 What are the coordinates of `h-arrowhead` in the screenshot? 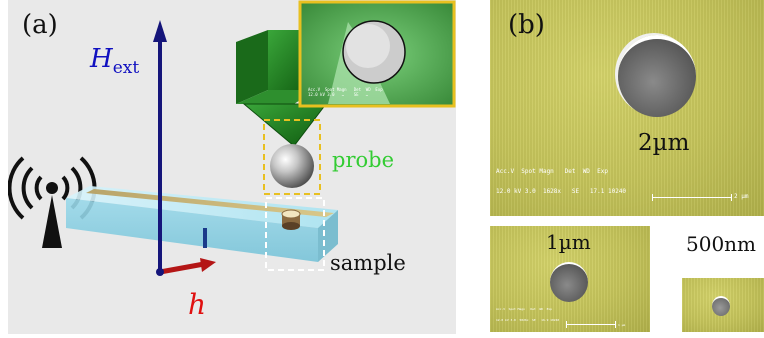 It's located at (208, 265).